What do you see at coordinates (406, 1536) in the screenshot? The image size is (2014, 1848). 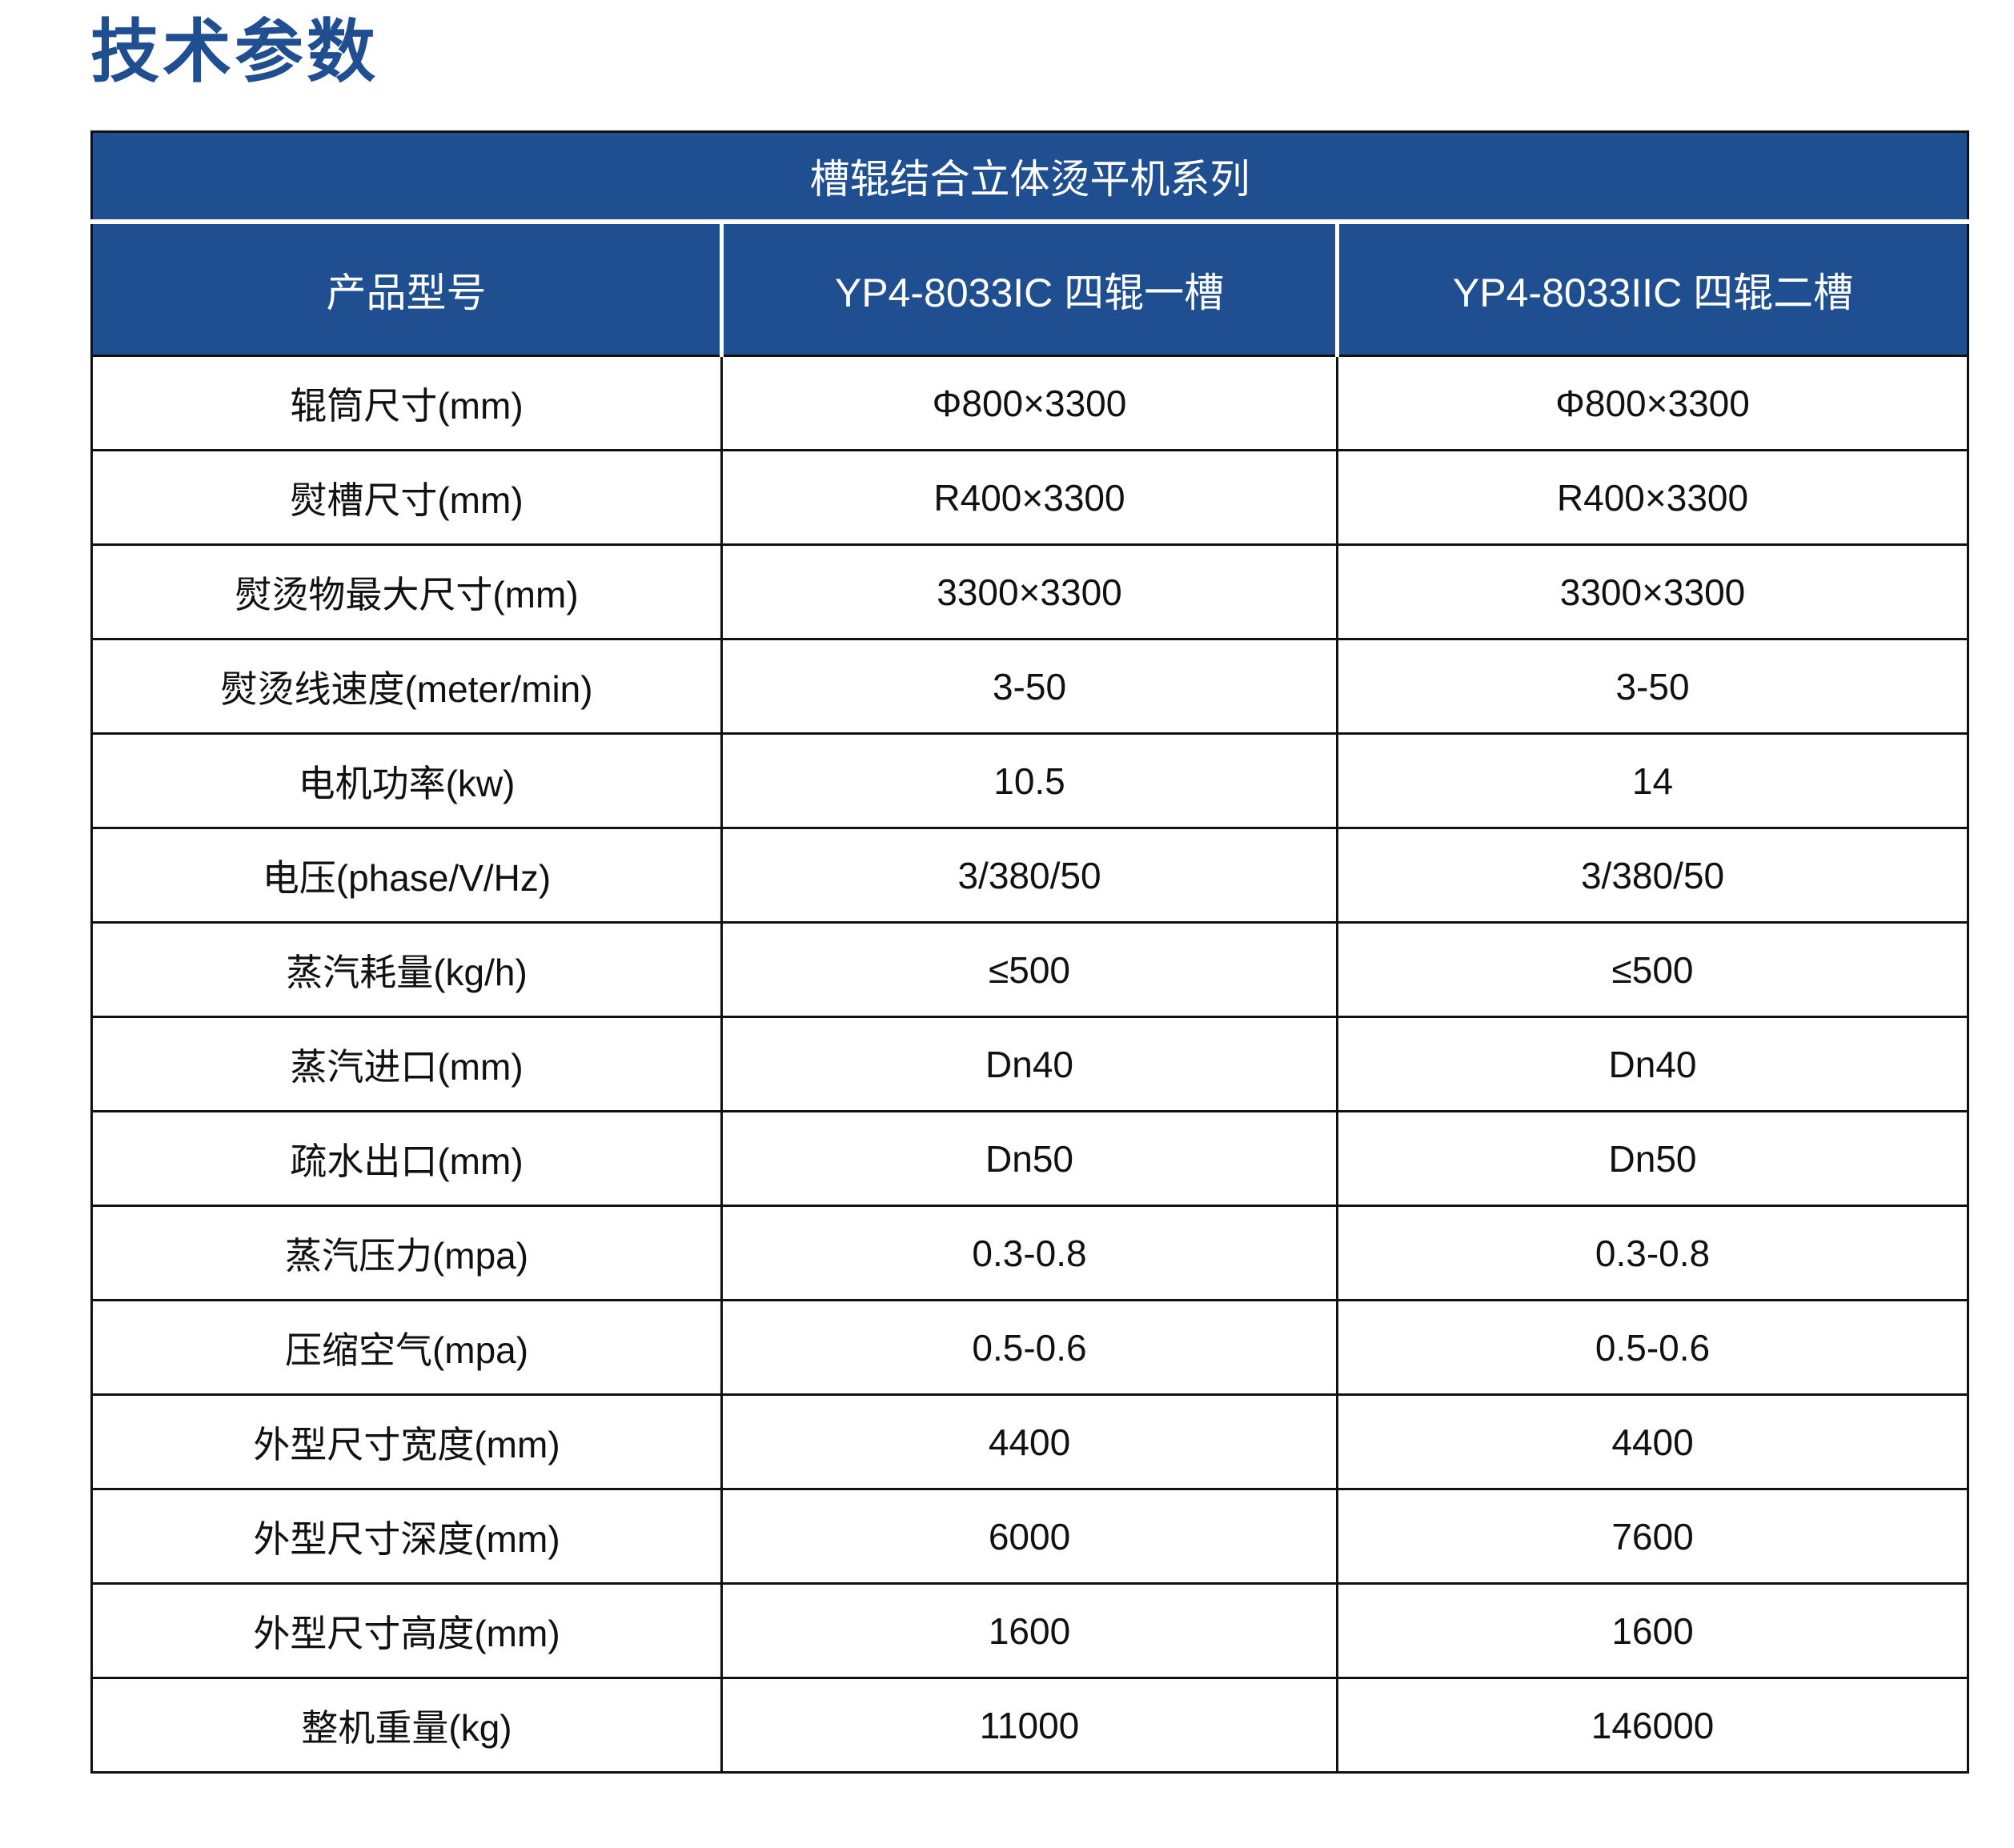 I see `spec-label-cell: 外型尺寸深度(mm)` at bounding box center [406, 1536].